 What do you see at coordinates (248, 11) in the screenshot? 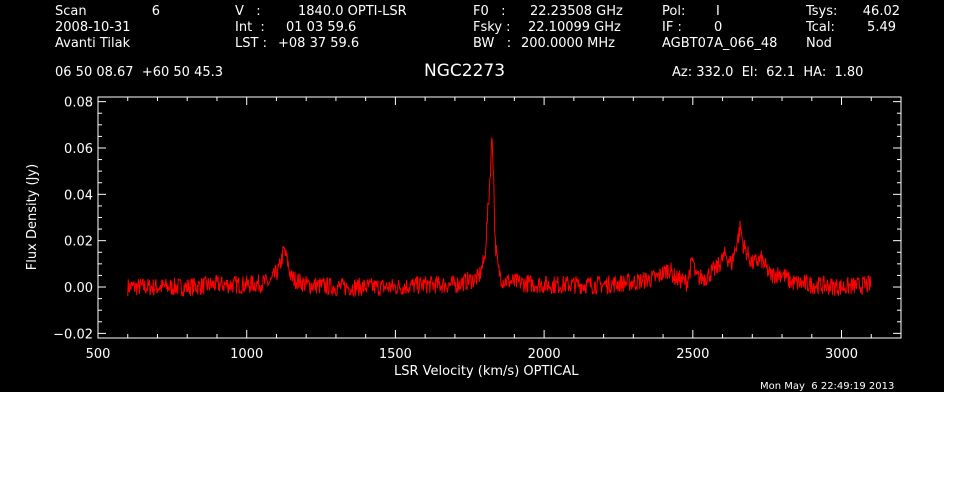
I see `velocity-label: V :` at bounding box center [248, 11].